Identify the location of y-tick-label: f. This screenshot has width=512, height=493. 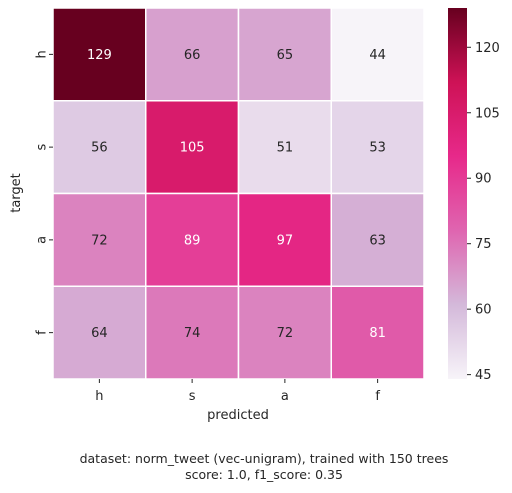
(42, 332).